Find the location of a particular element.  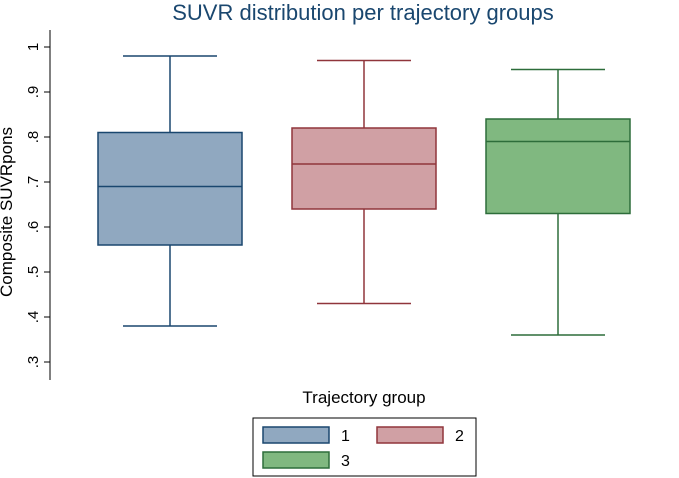

legend: 1 2 3 is located at coordinates (363, 448).